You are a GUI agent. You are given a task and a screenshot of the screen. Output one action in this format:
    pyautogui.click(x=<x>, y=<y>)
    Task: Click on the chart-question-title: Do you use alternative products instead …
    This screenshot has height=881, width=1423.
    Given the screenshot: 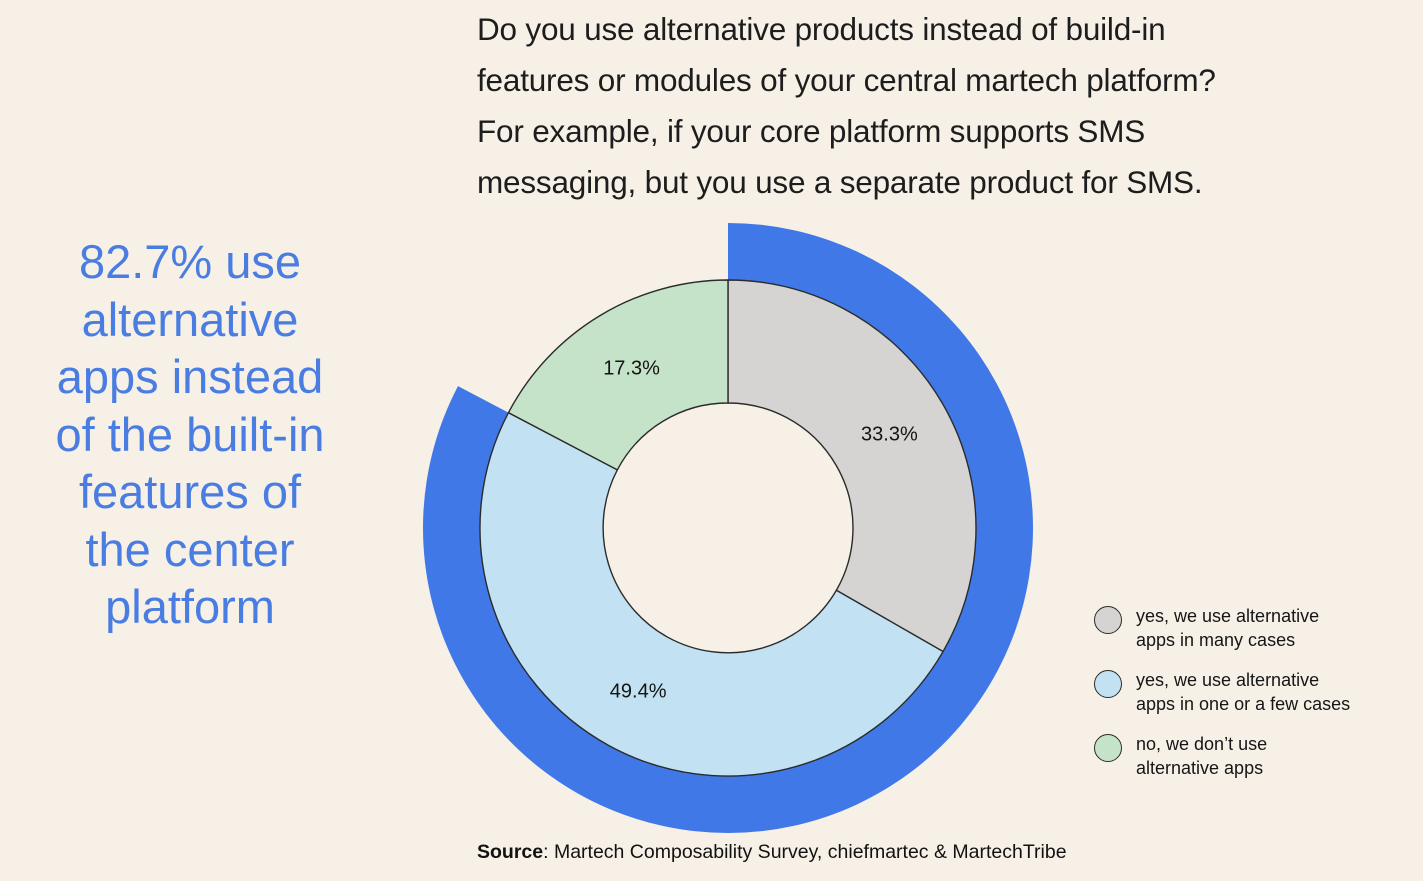 What is the action you would take?
    pyautogui.click(x=846, y=106)
    